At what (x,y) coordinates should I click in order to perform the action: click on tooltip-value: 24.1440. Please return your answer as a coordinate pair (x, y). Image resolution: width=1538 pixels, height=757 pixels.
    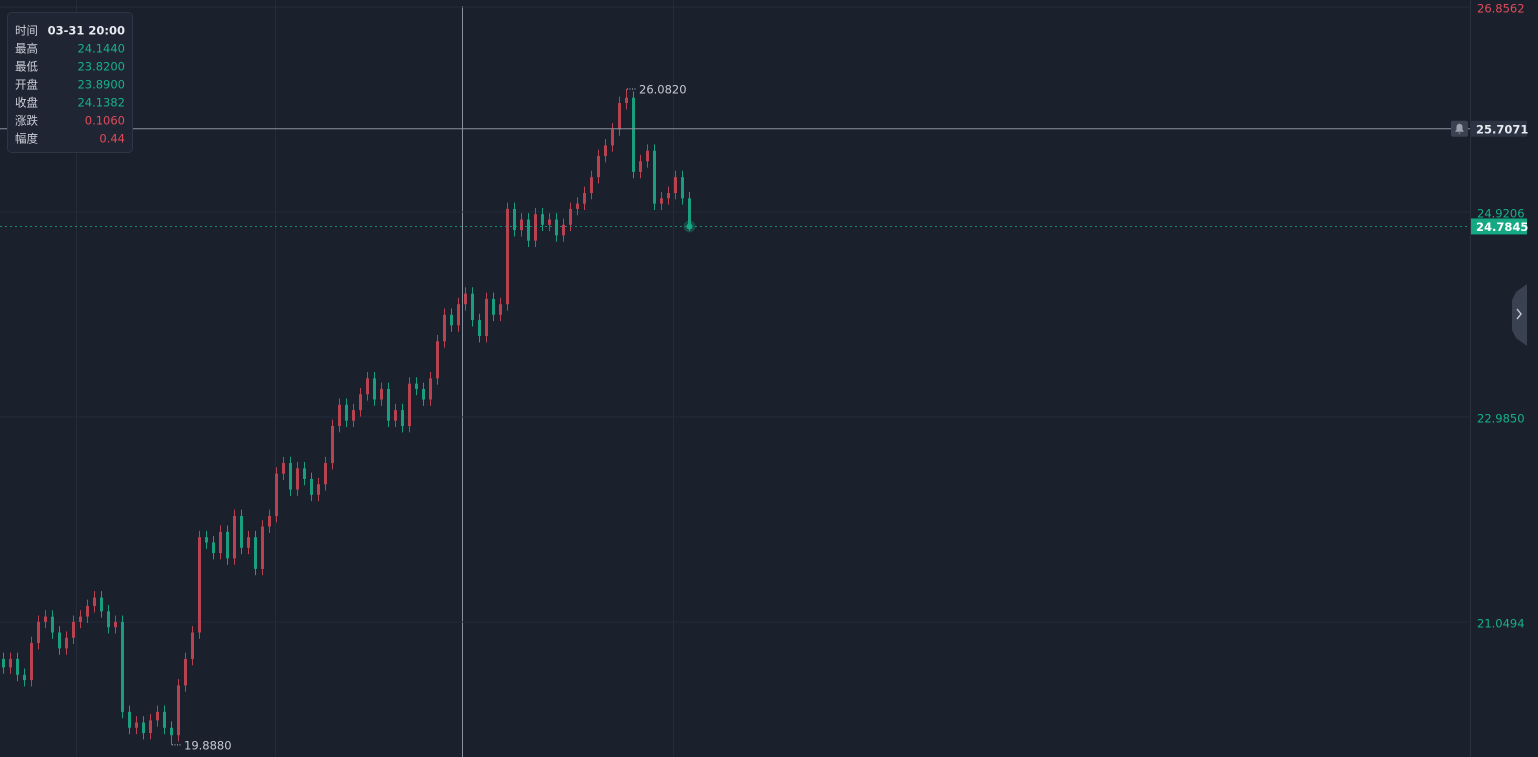
    Looking at the image, I should click on (101, 49).